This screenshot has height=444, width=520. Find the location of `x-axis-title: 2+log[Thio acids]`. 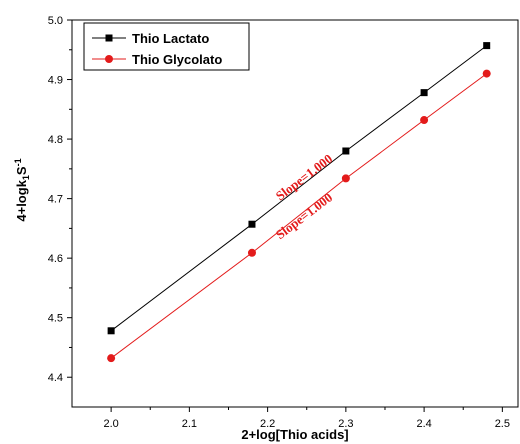

x-axis-title: 2+log[Thio acids] is located at coordinates (294, 434).